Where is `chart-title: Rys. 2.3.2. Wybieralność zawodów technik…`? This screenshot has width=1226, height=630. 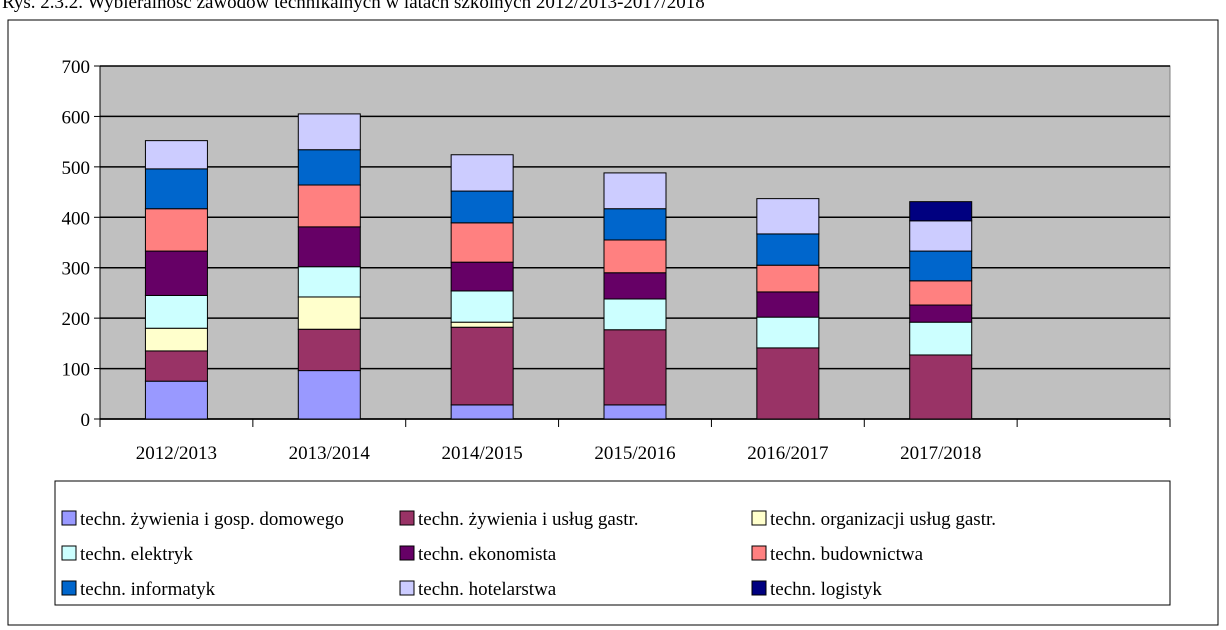
chart-title: Rys. 2.3.2. Wybieralność zawodów technik… is located at coordinates (353, 6).